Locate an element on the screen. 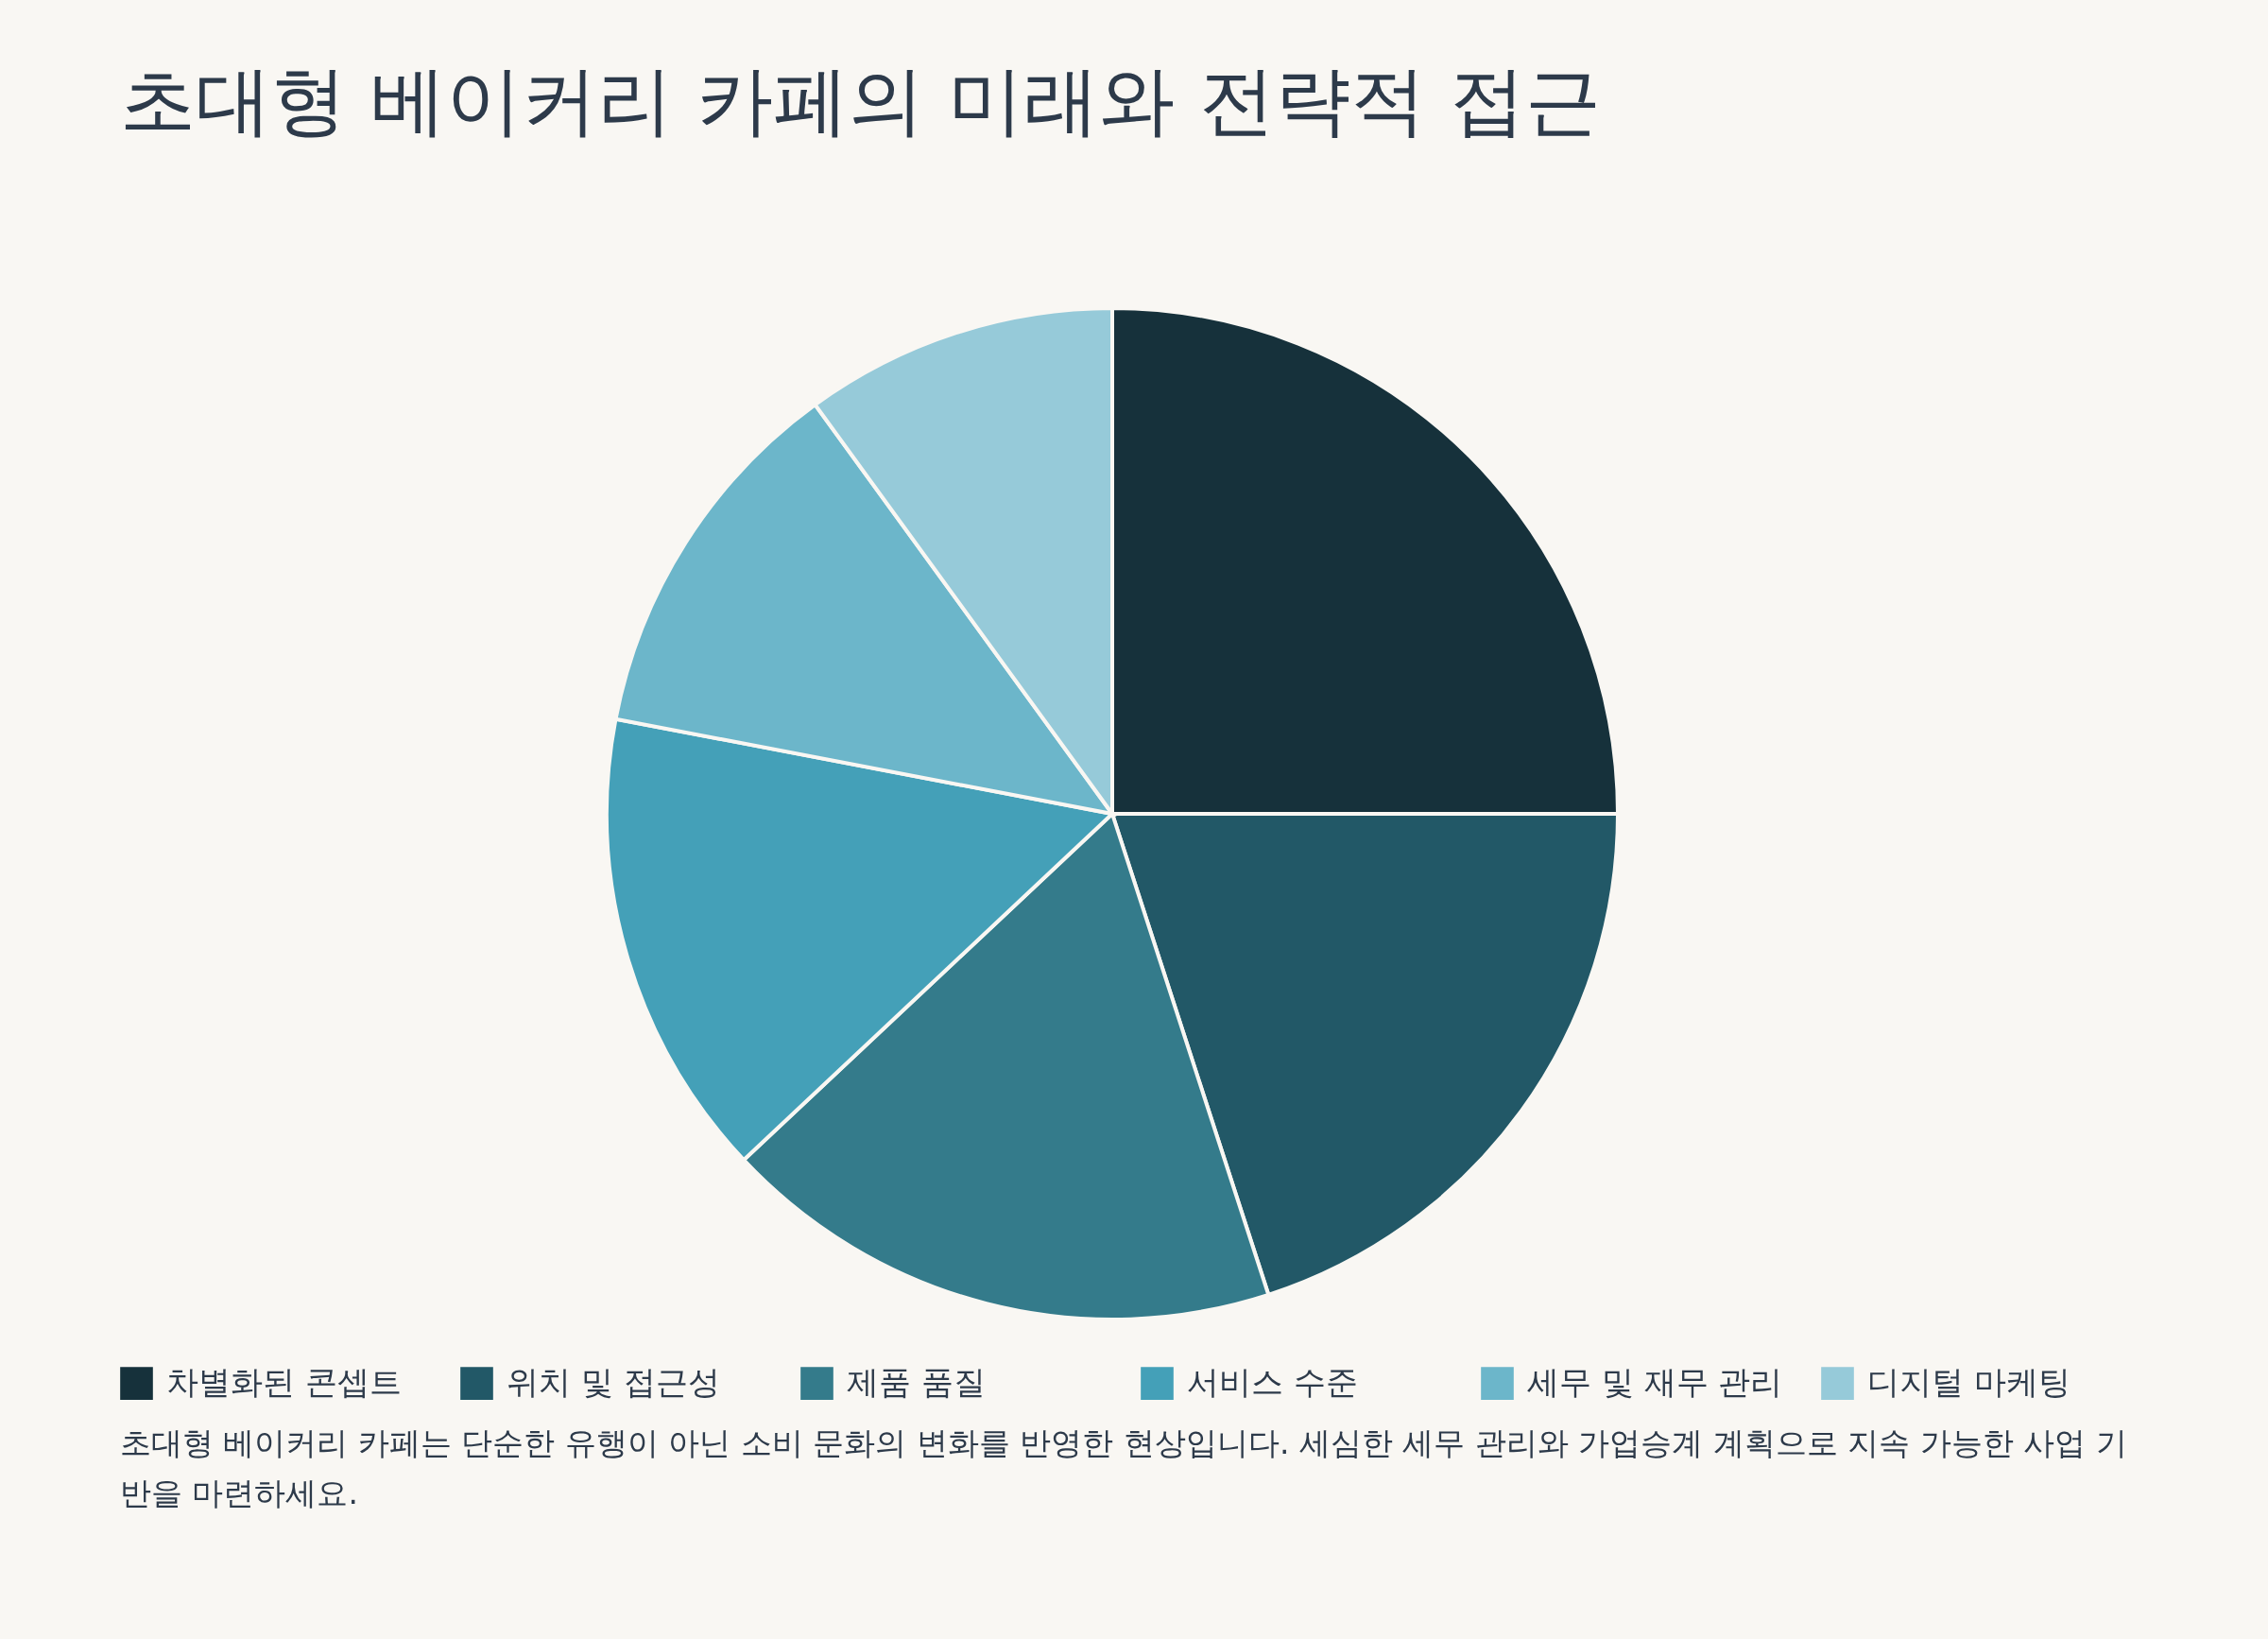 The width and height of the screenshot is (2268, 1639). legend-label: 제품 품질 is located at coordinates (916, 1381).